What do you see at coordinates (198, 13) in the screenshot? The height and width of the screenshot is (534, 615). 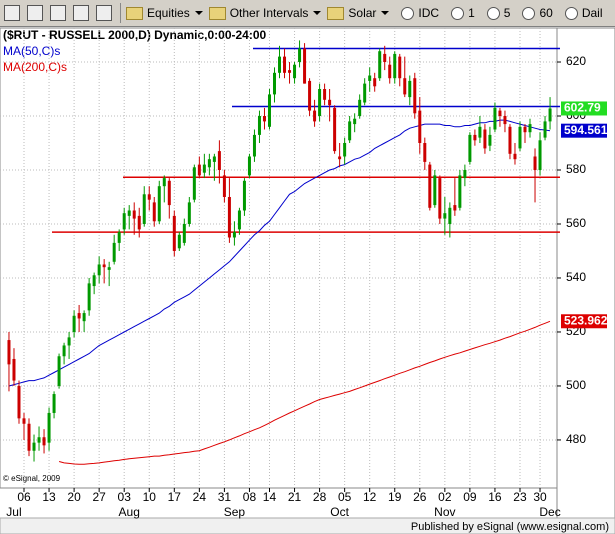 I see `dropdown-arrow` at bounding box center [198, 13].